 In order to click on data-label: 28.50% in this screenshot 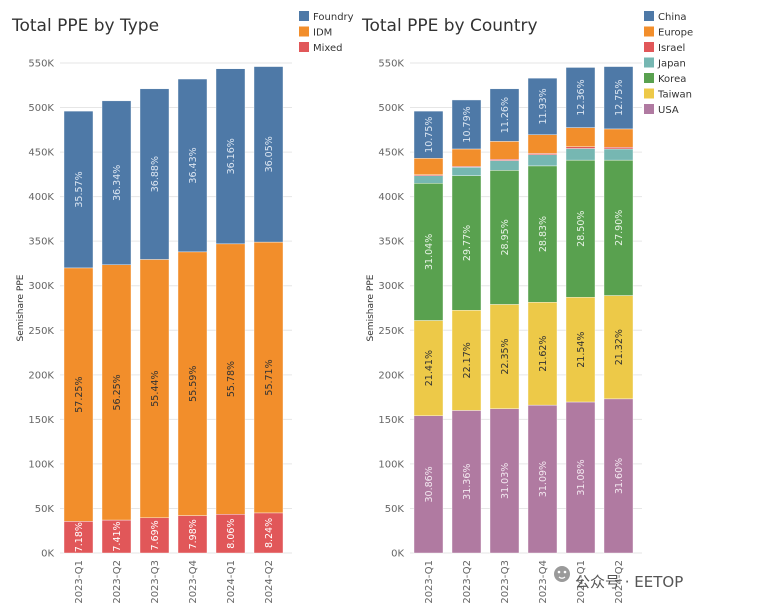, I will do `click(581, 229)`.